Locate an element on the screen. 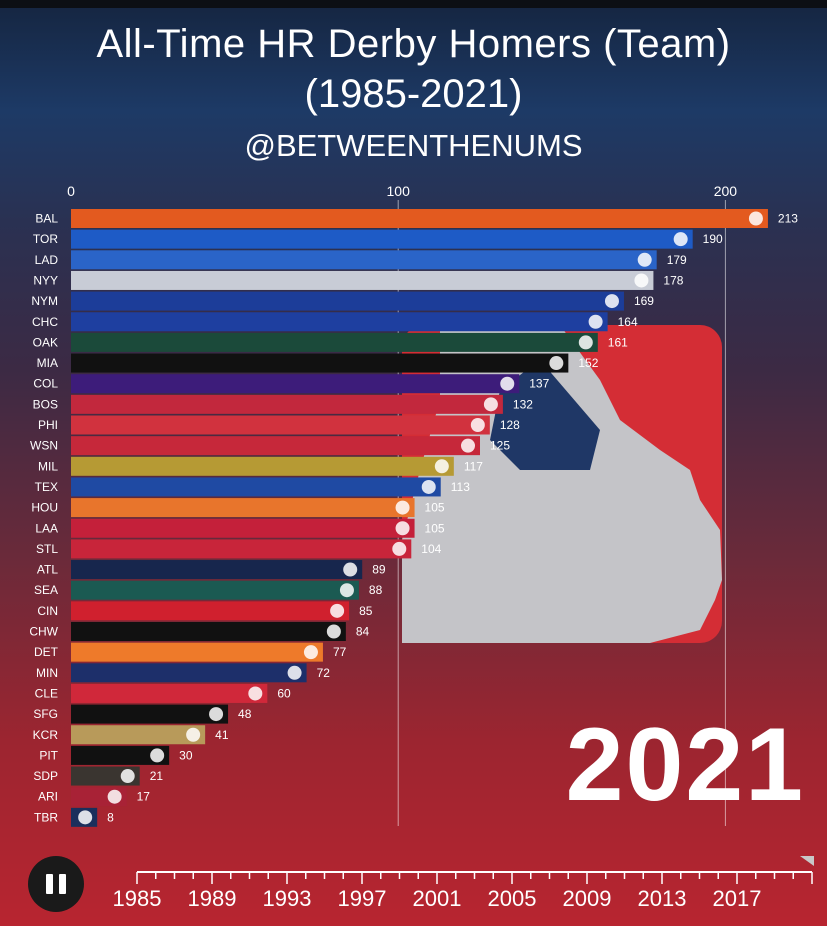 The image size is (827, 926). pause-icon is located at coordinates (56, 884).